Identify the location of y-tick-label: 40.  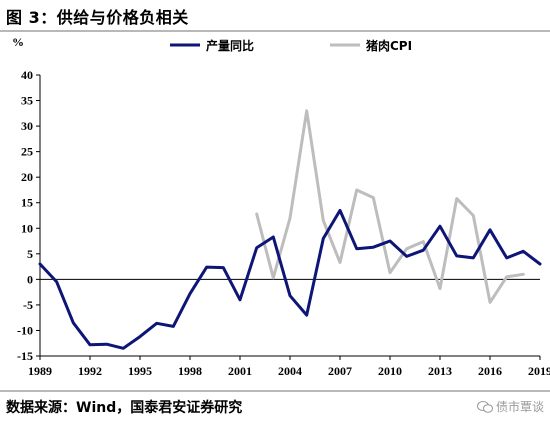
(27, 75).